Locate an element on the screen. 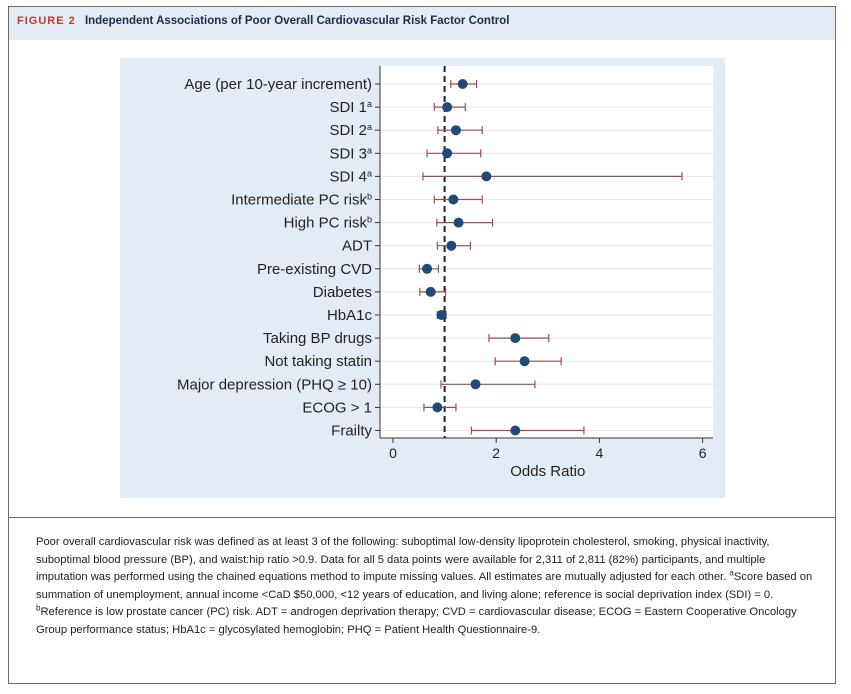  x-tick-label: 4 is located at coordinates (600, 453).